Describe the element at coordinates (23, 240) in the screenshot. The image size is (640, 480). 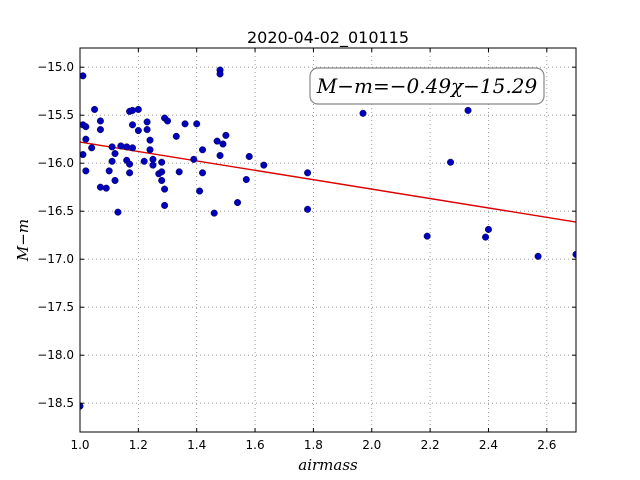
I see `y-axis-label: M−m` at that location.